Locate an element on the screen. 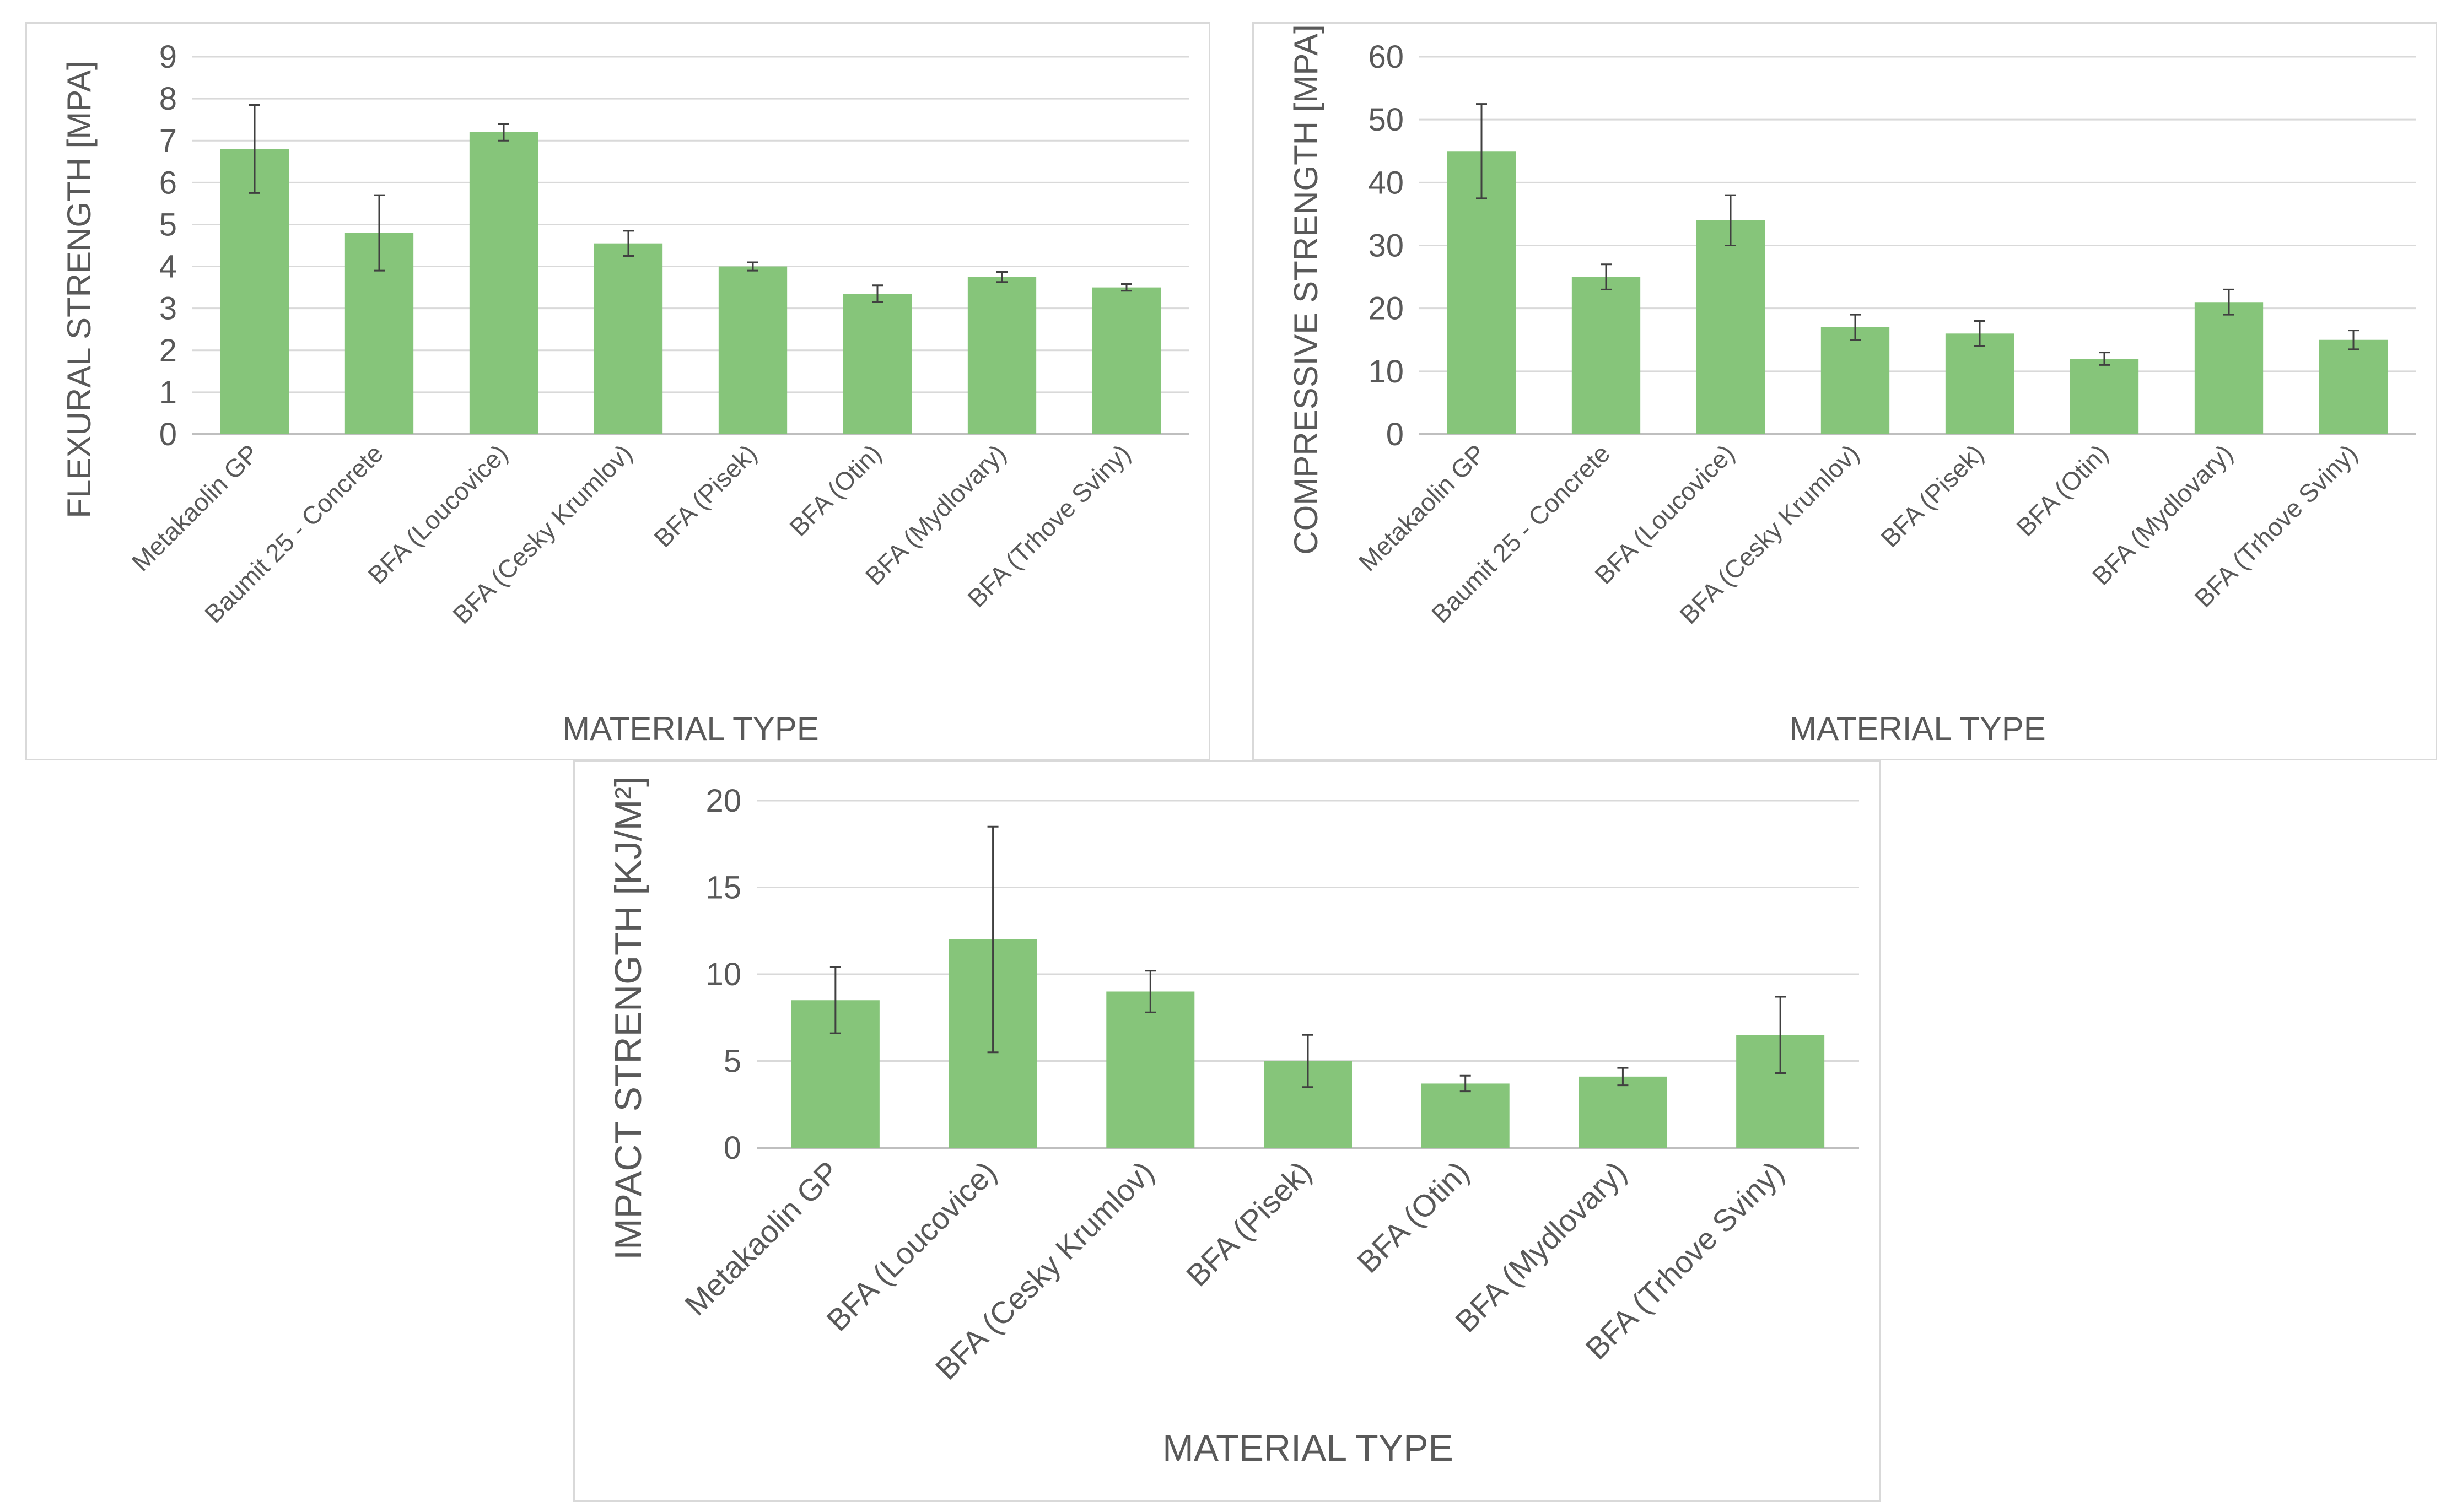 The height and width of the screenshot is (1512, 2462). y-axis-title: FLEXURAL STRENGTH [MPA] is located at coordinates (79, 289).